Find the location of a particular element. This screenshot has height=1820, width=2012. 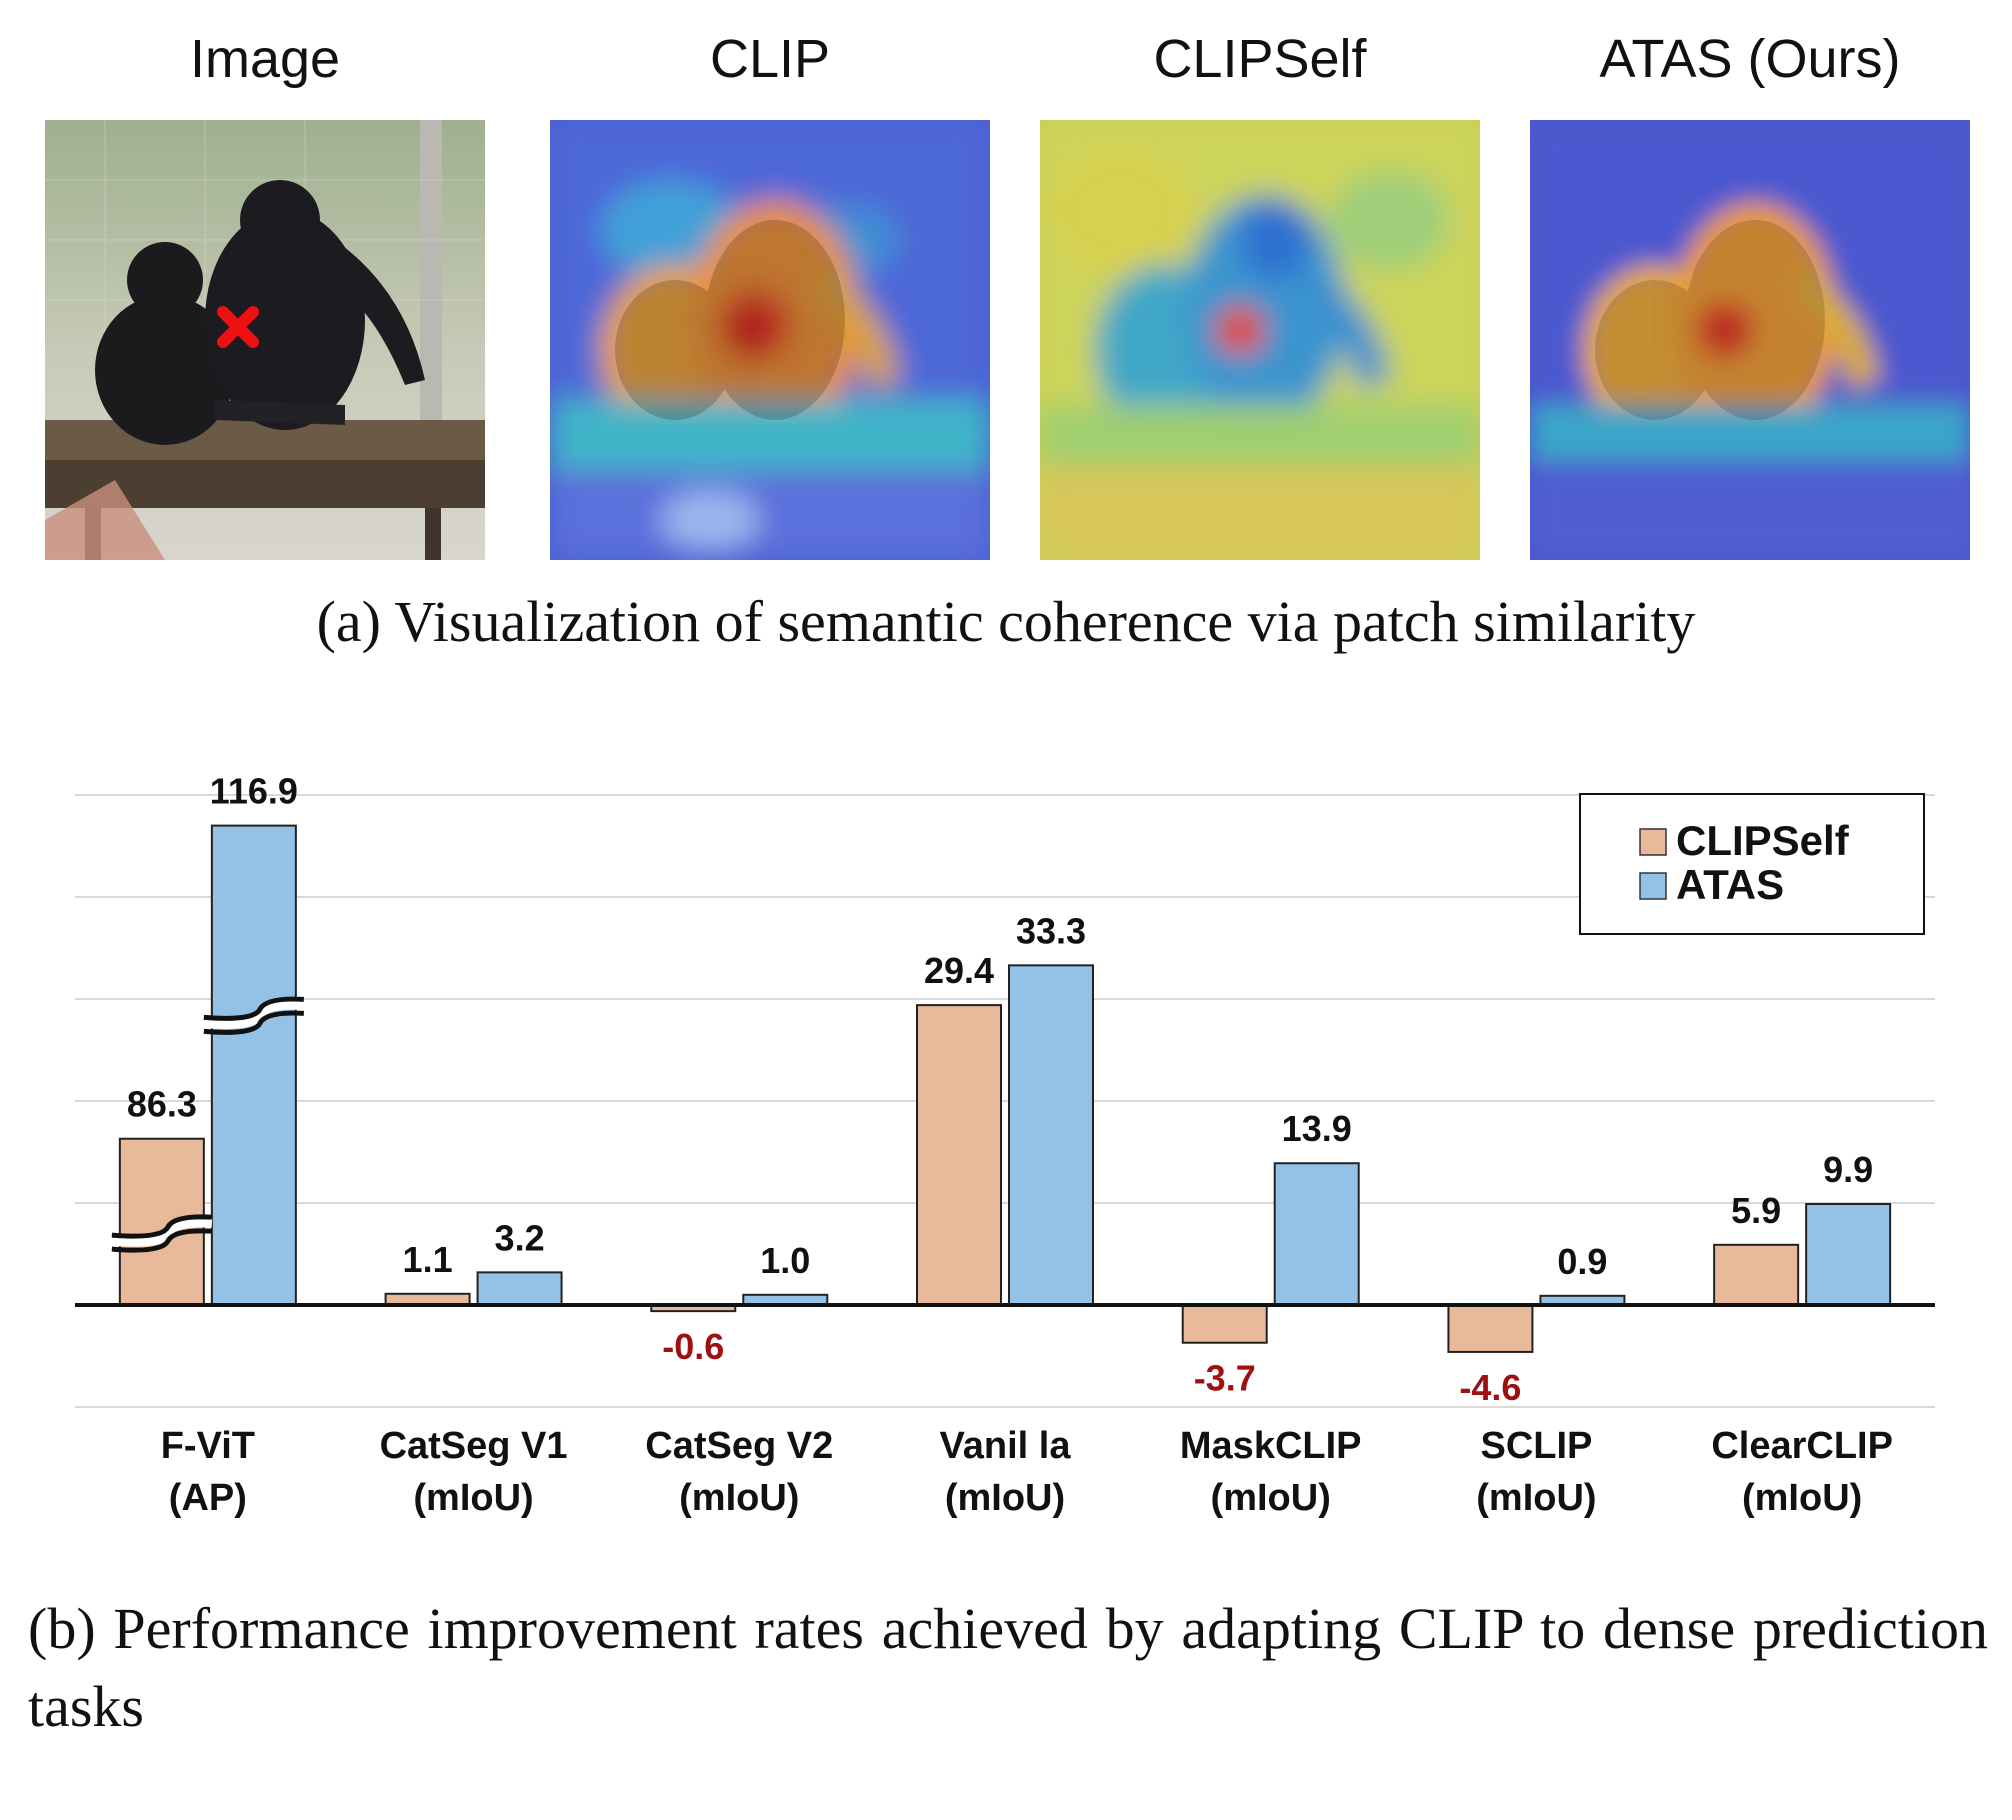

legend-box is located at coordinates (1752, 864).